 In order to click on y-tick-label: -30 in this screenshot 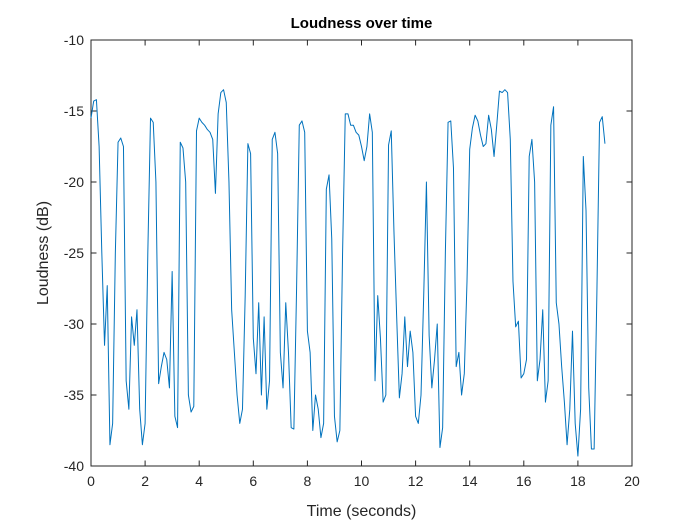, I will do `click(74, 324)`.